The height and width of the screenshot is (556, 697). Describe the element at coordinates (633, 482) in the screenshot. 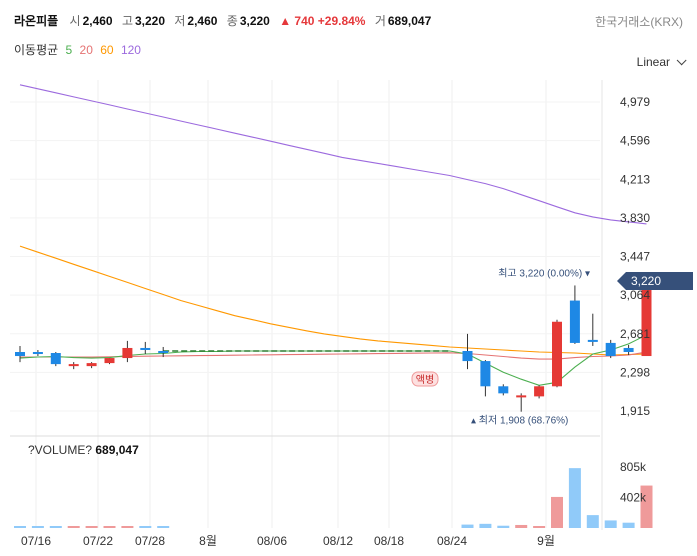

I see `volume-axis: 805k 402k` at that location.